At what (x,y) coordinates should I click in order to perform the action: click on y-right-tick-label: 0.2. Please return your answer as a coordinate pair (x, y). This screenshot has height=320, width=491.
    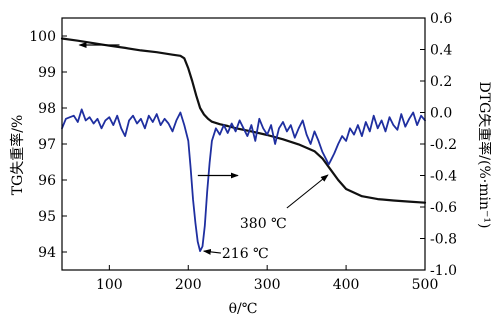
    Looking at the image, I should click on (441, 82).